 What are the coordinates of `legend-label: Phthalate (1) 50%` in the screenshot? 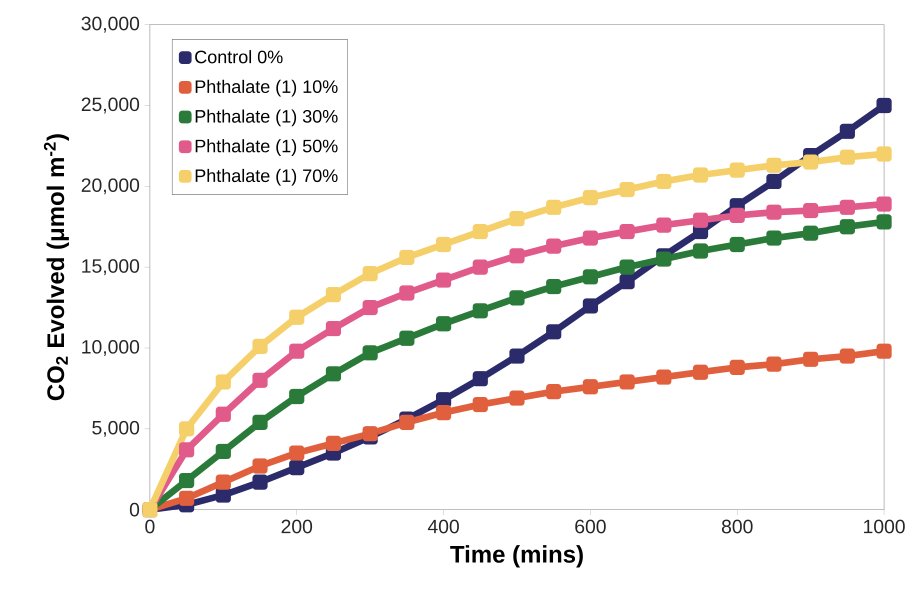 It's located at (267, 147).